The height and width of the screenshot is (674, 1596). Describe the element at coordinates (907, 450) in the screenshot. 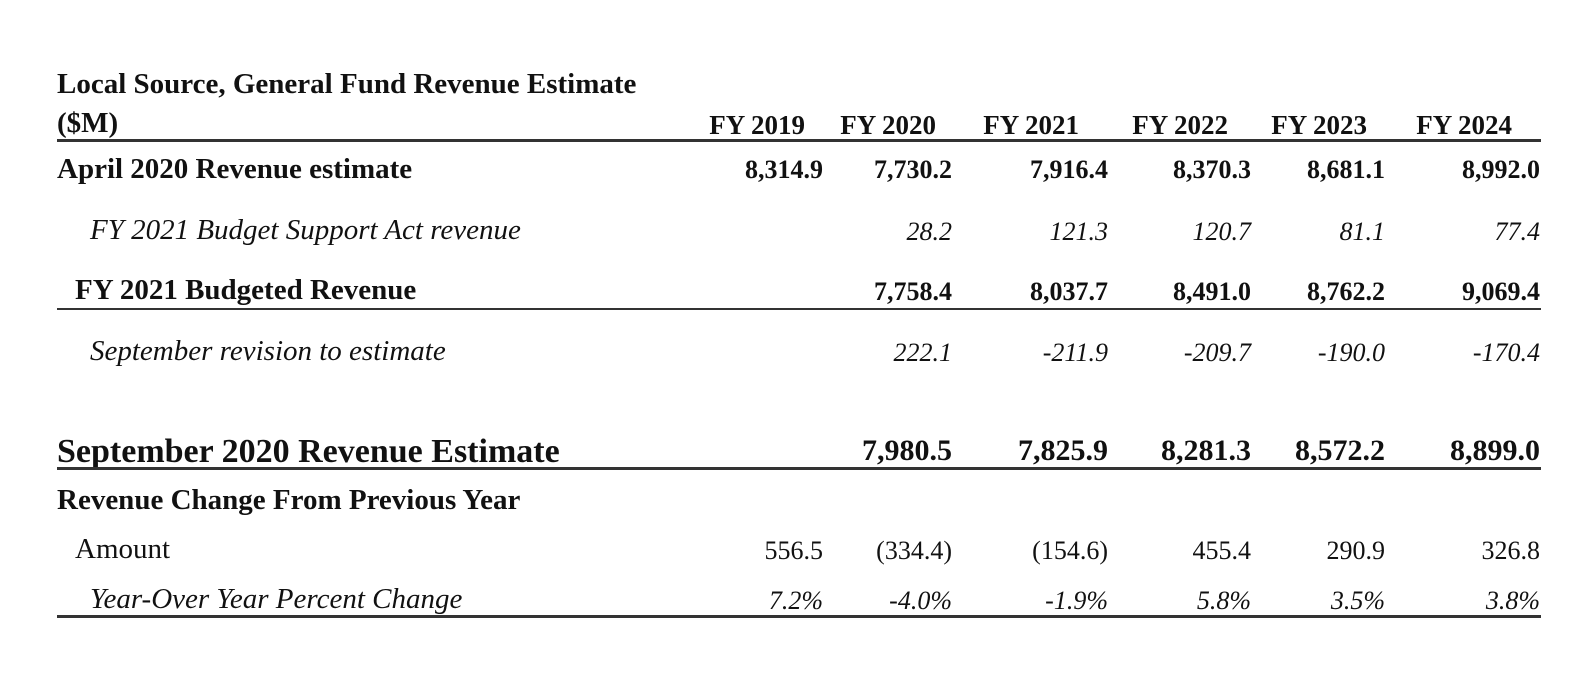

I see `cell-fy2020: 7,980.5` at that location.